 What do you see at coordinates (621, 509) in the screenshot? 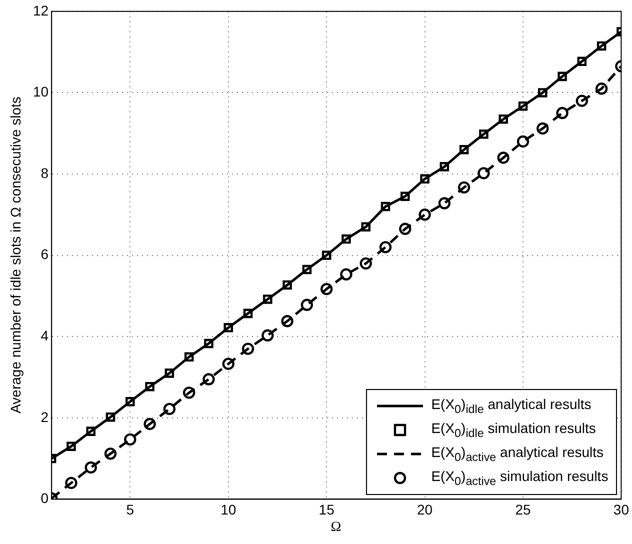
I see `x-tick-label: 30` at bounding box center [621, 509].